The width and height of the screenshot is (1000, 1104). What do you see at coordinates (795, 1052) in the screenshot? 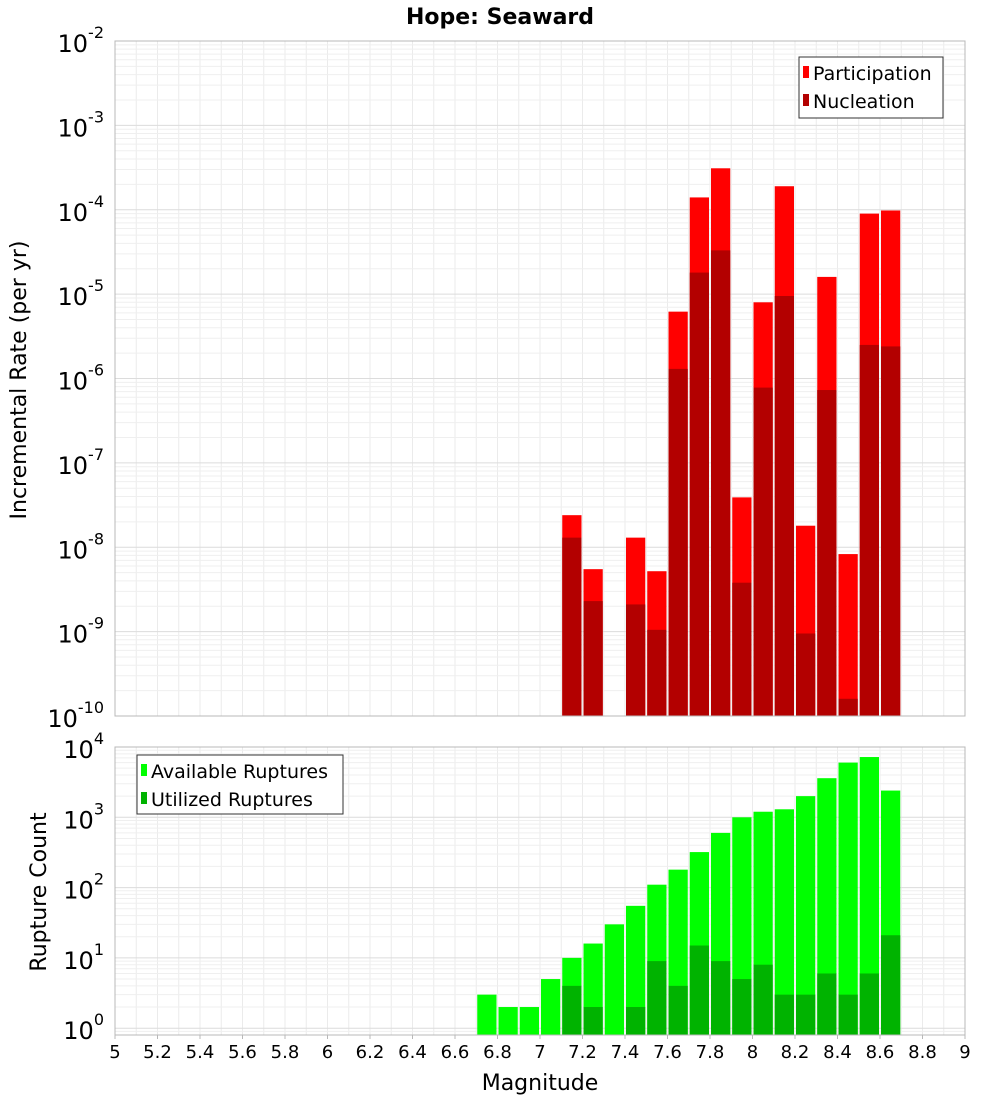
I see `x-tick-label: 8.2` at bounding box center [795, 1052].